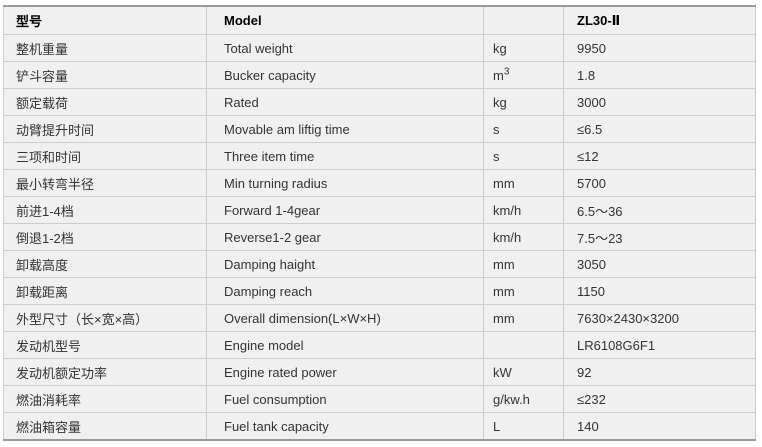  What do you see at coordinates (345, 345) in the screenshot?
I see `spec-name-en: Engine model` at bounding box center [345, 345].